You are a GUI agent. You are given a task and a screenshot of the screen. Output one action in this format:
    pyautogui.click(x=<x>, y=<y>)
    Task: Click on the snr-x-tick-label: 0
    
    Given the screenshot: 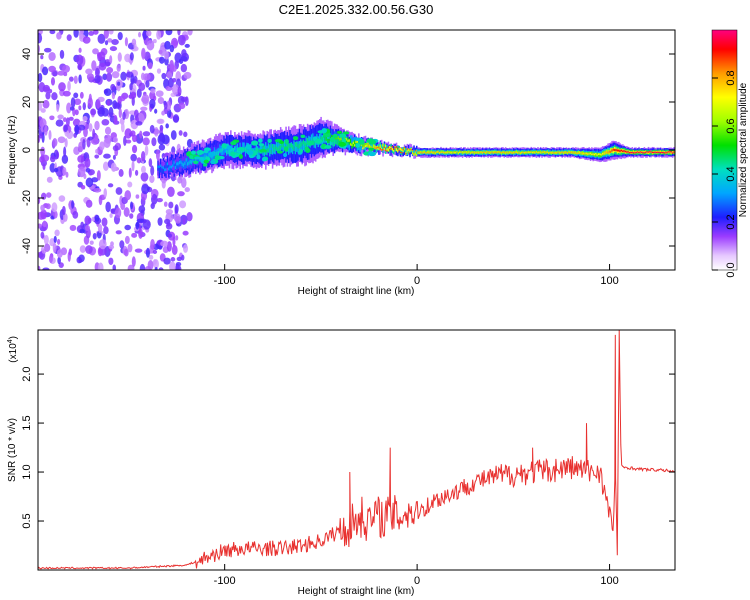 What is the action you would take?
    pyautogui.click(x=417, y=581)
    